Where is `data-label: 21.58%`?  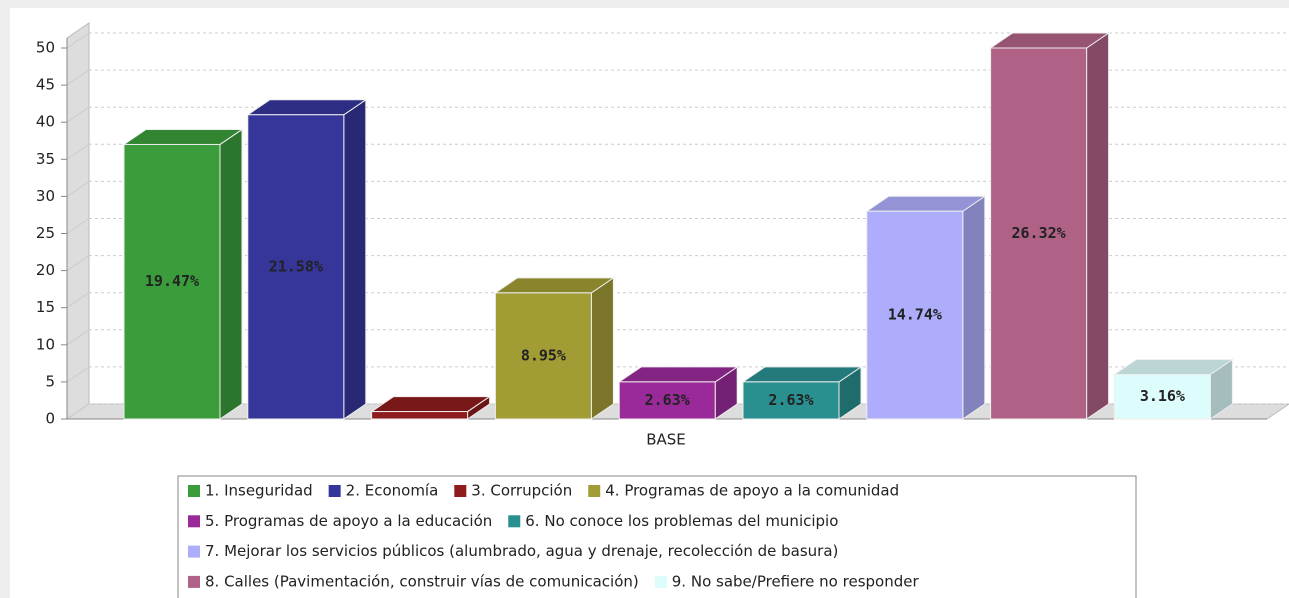 data-label: 21.58% is located at coordinates (296, 266).